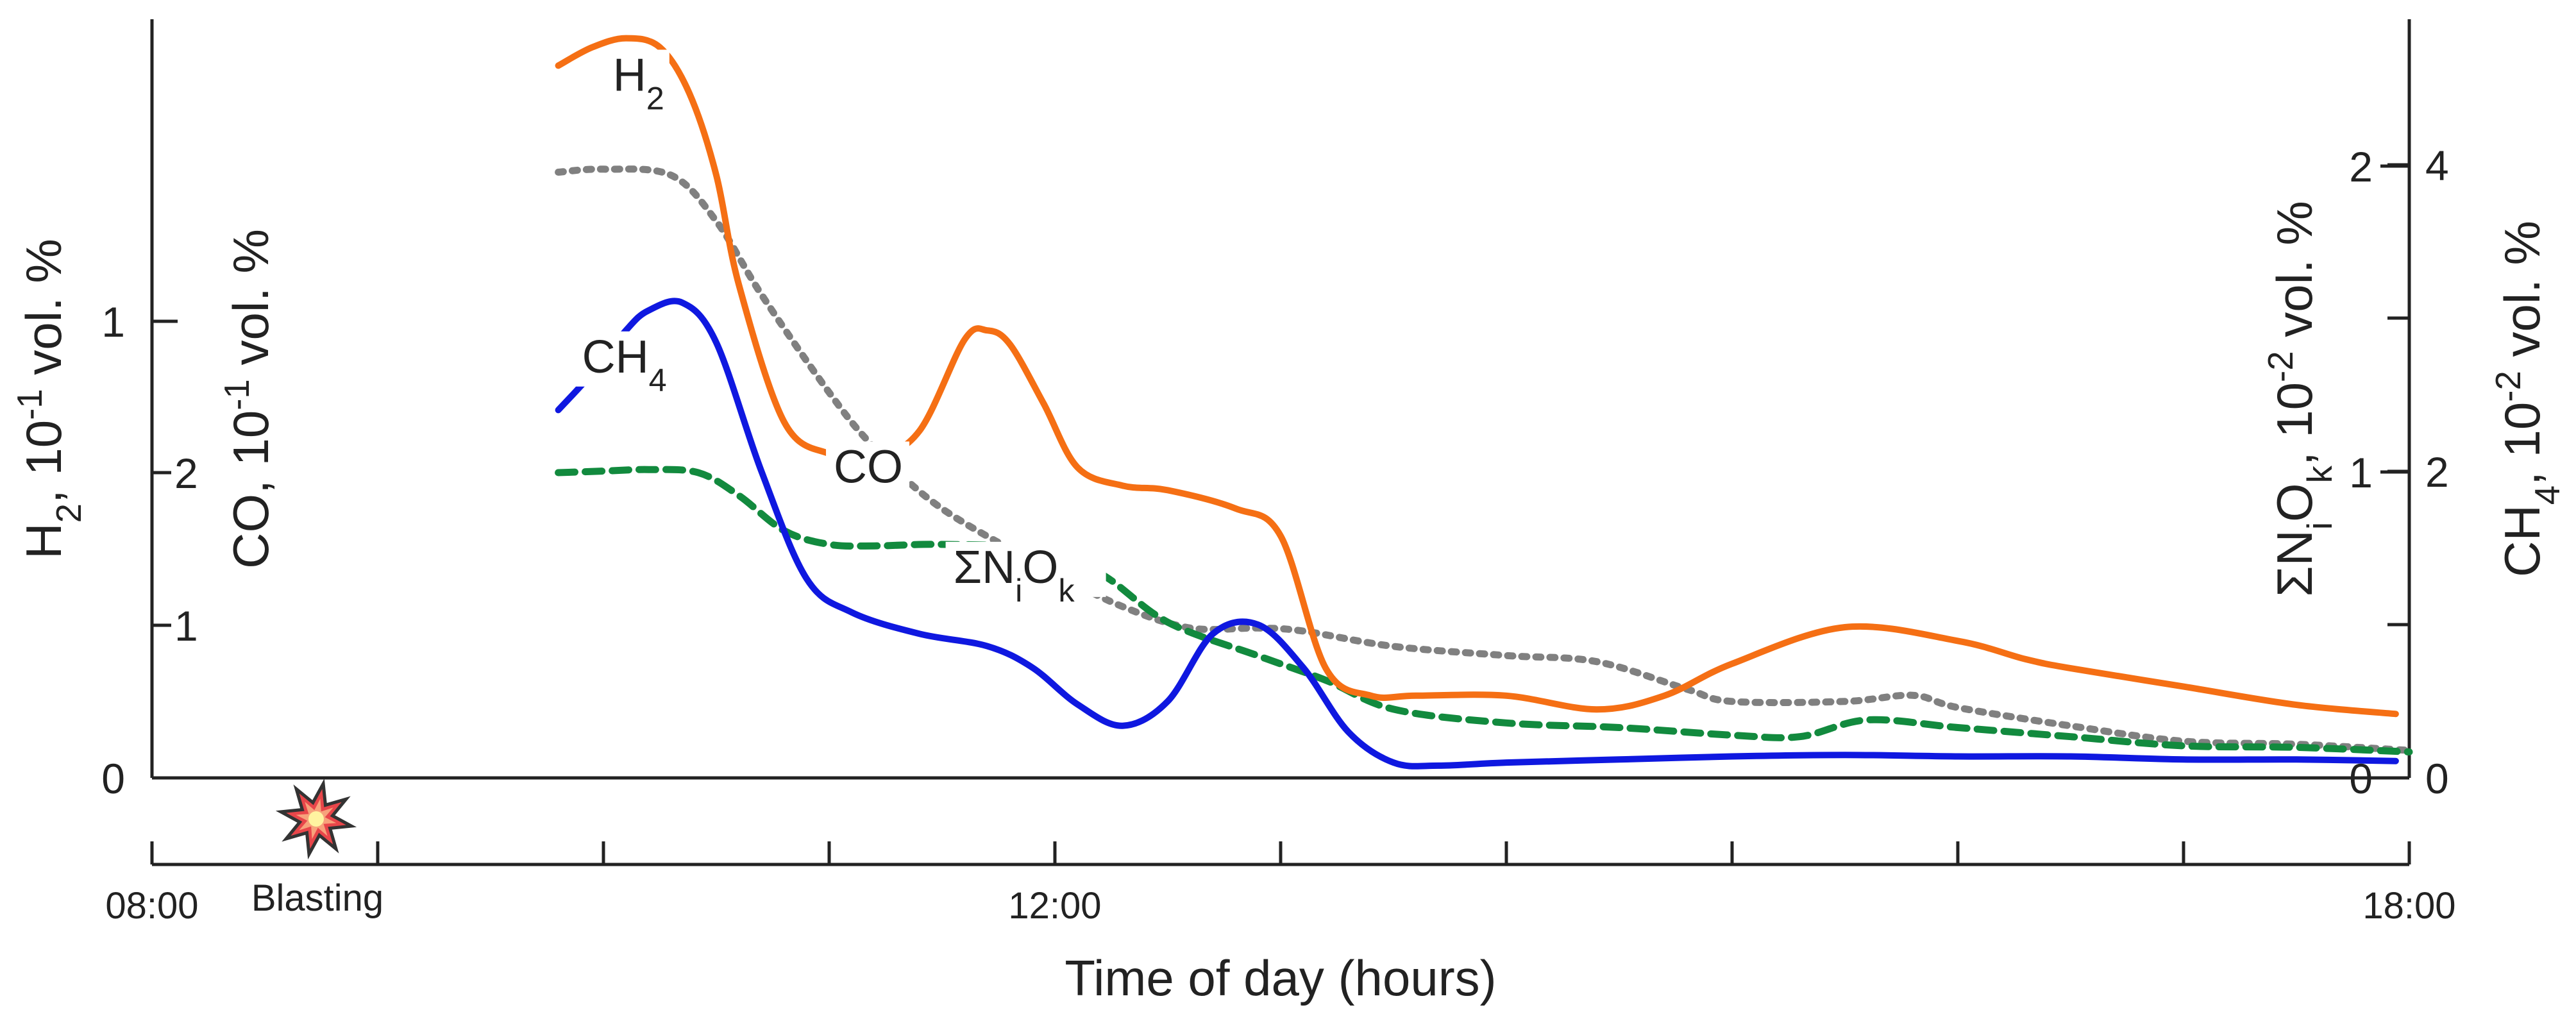 This screenshot has width=2576, height=1028. What do you see at coordinates (317, 898) in the screenshot?
I see `blasting-label: Blasting` at bounding box center [317, 898].